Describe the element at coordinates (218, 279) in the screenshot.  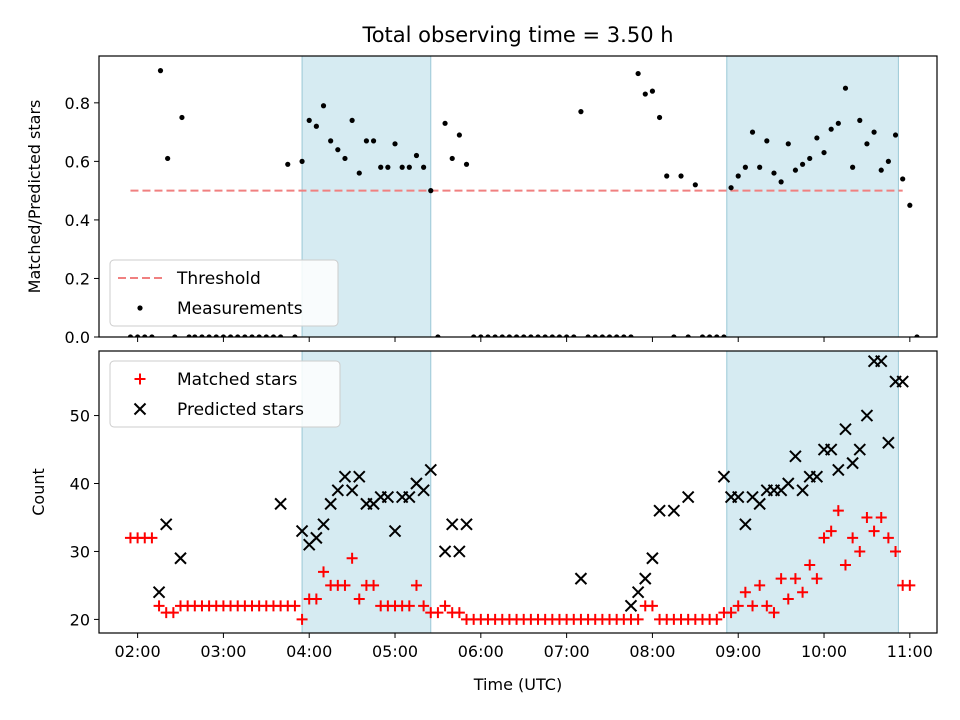
I see `legend-label: Threshold` at that location.